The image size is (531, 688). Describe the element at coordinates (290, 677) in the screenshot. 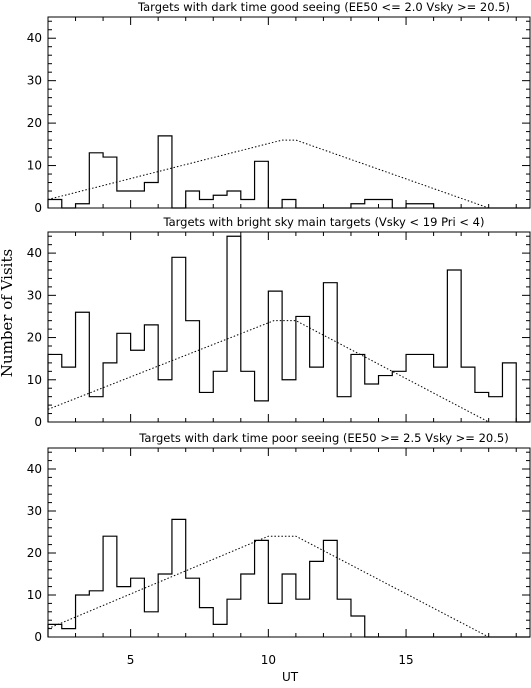

I see `x-axis-label: UT` at that location.